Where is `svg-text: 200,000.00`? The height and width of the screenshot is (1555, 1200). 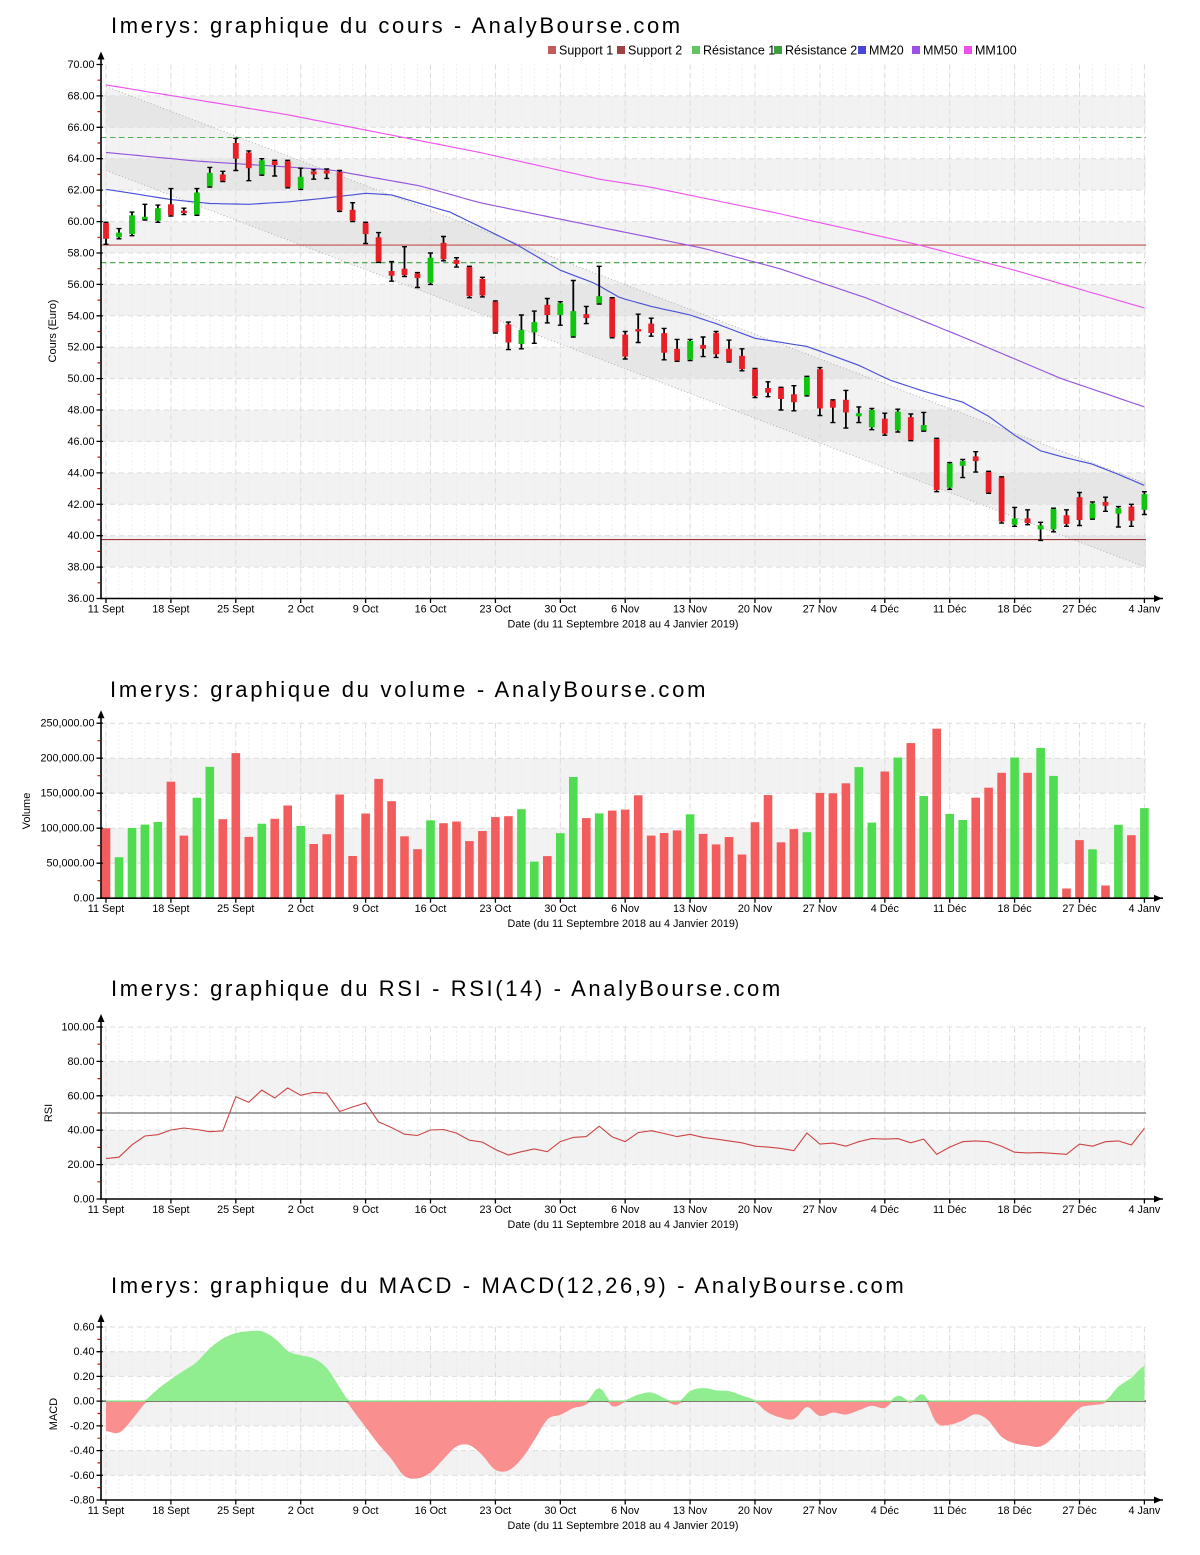
svg-text: 200,000.00 is located at coordinates (67, 759).